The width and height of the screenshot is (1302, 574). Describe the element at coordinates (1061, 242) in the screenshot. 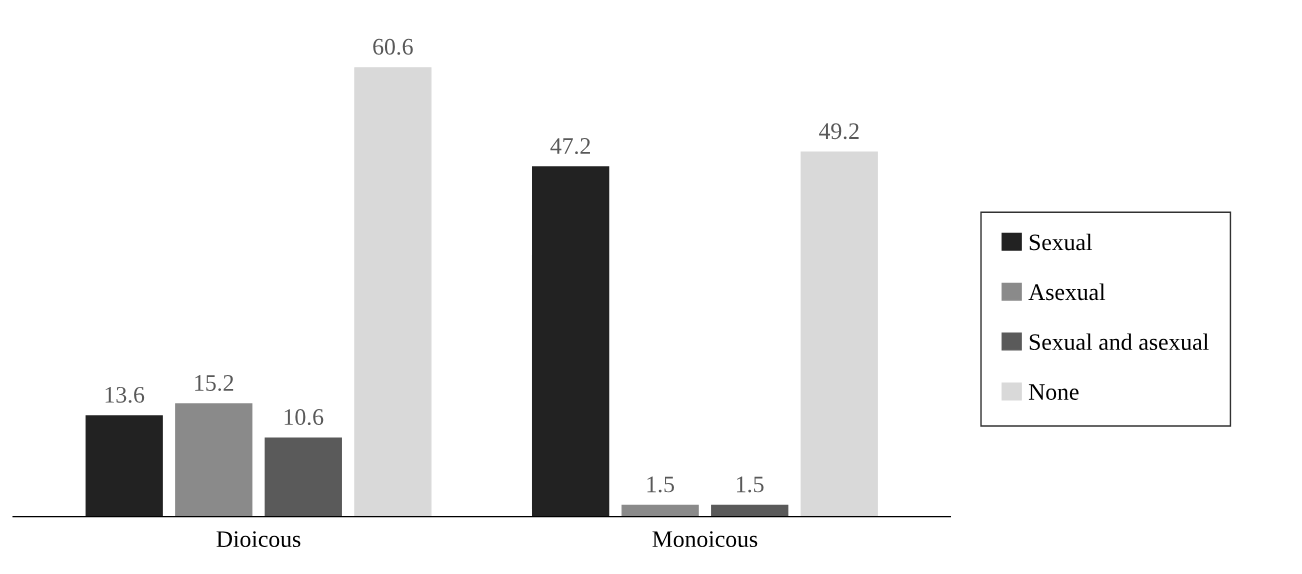

I see `legend-label: Sexual` at that location.